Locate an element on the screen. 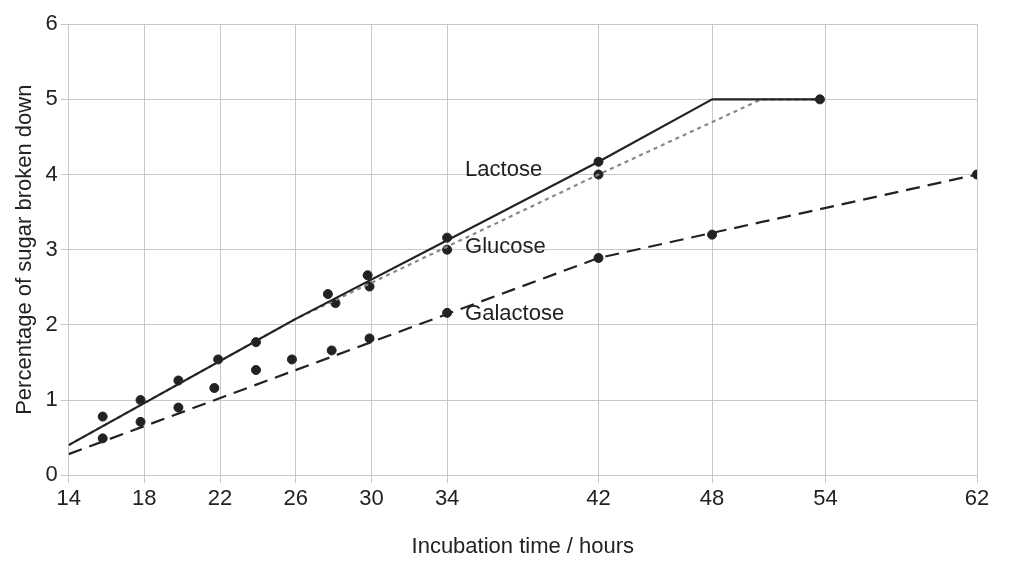 Image resolution: width=1009 pixels, height=572 pixels. x-tick-label: 14 is located at coordinates (68, 498).